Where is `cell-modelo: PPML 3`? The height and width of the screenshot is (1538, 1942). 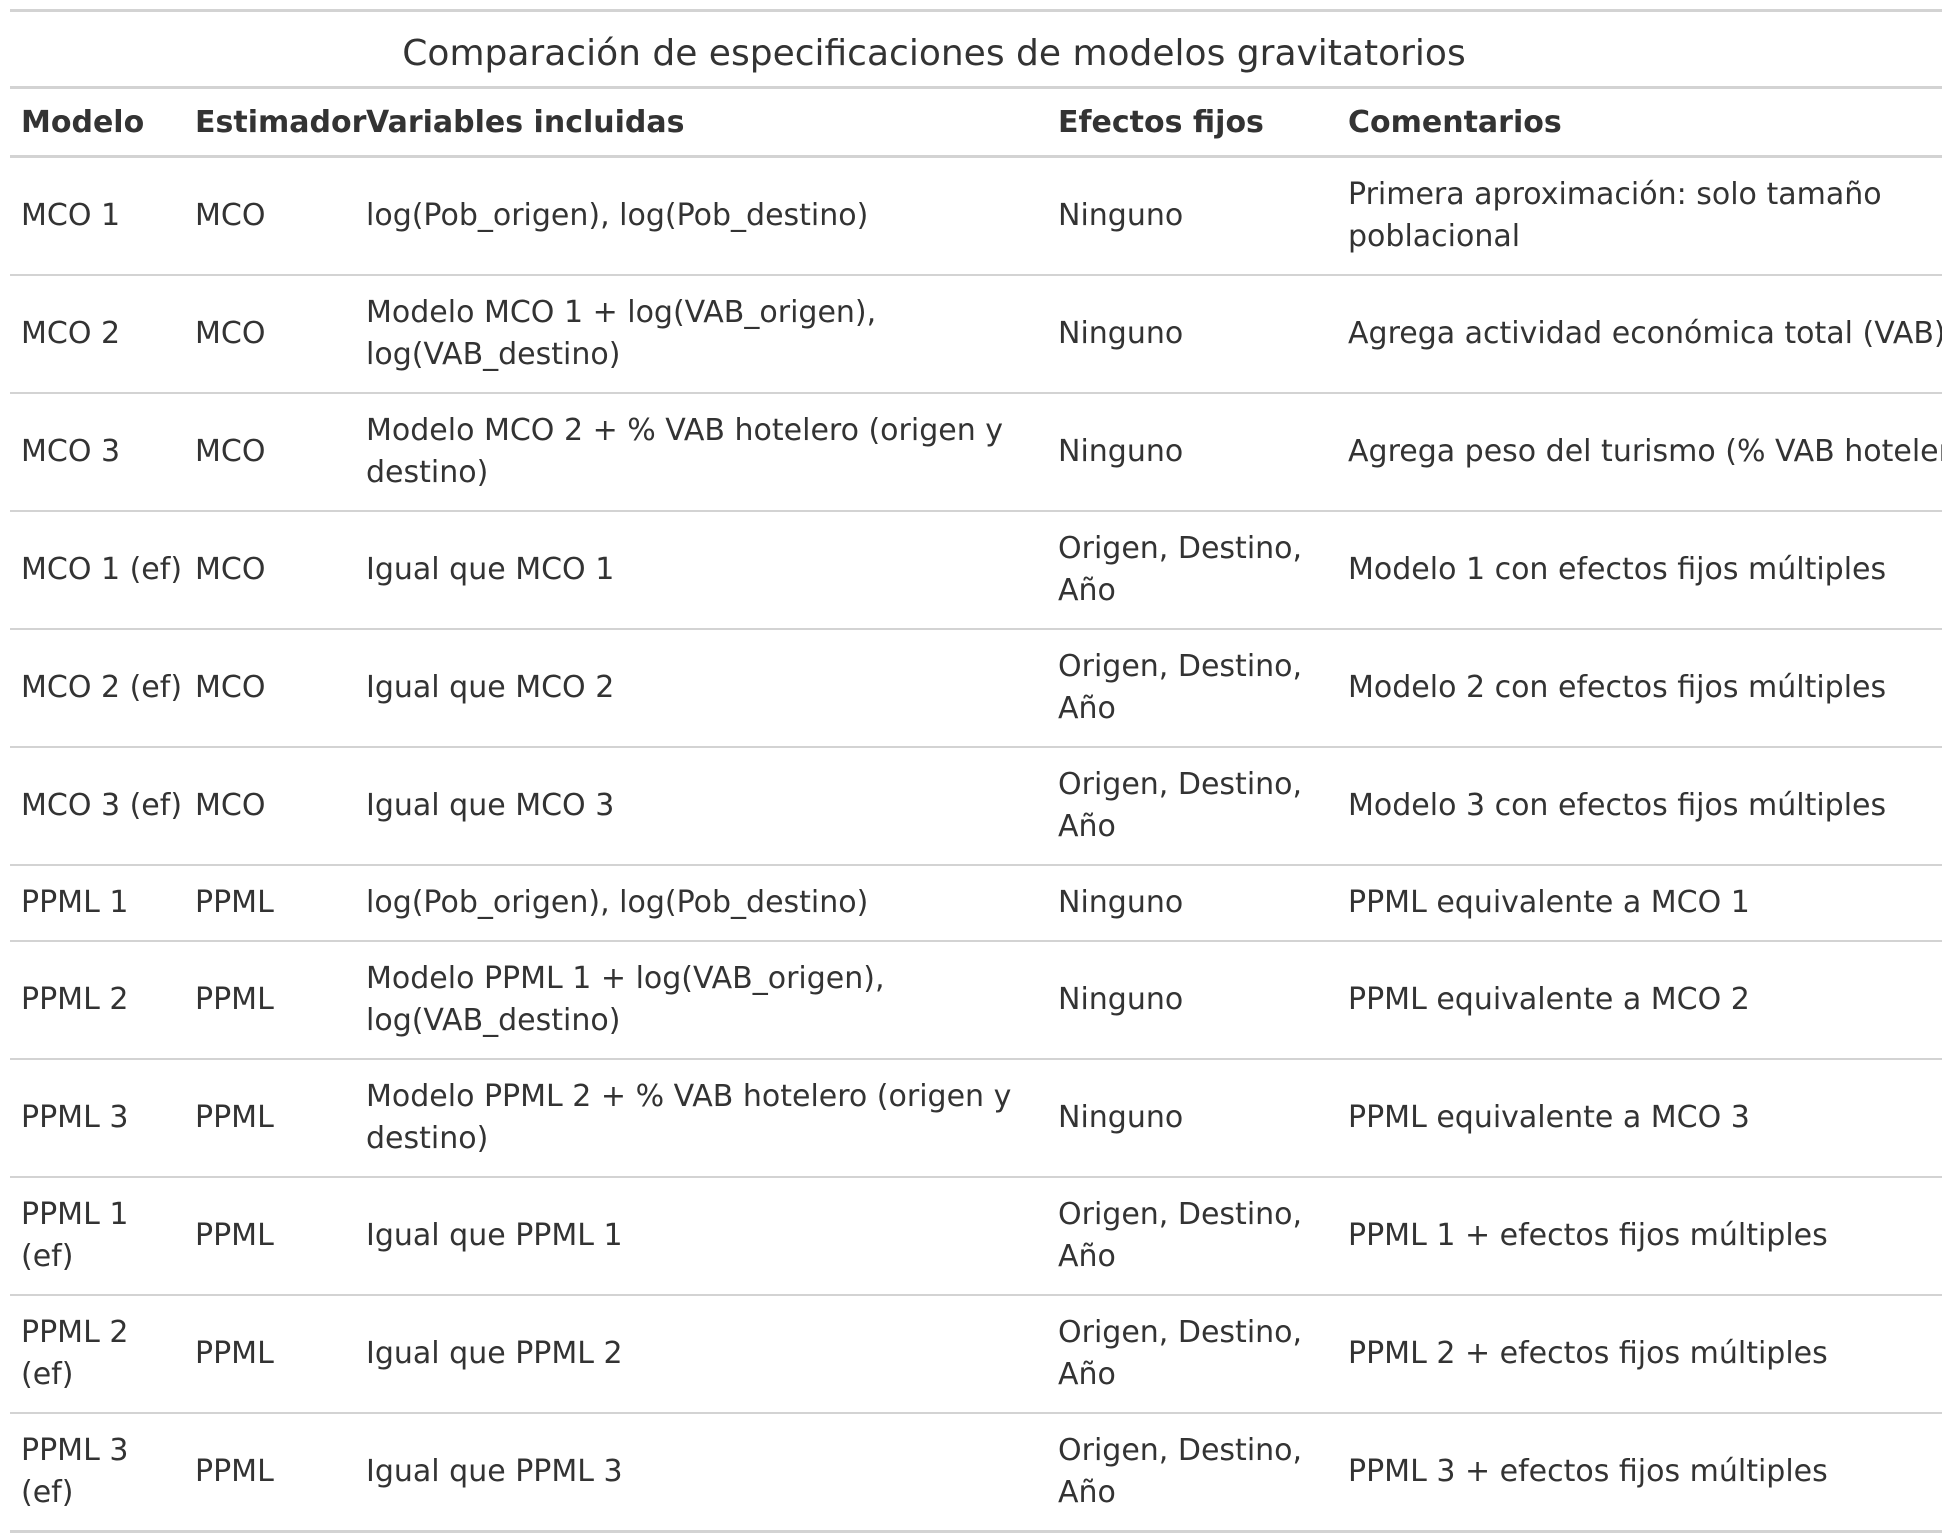
cell-modelo: PPML 3 is located at coordinates (97, 1118).